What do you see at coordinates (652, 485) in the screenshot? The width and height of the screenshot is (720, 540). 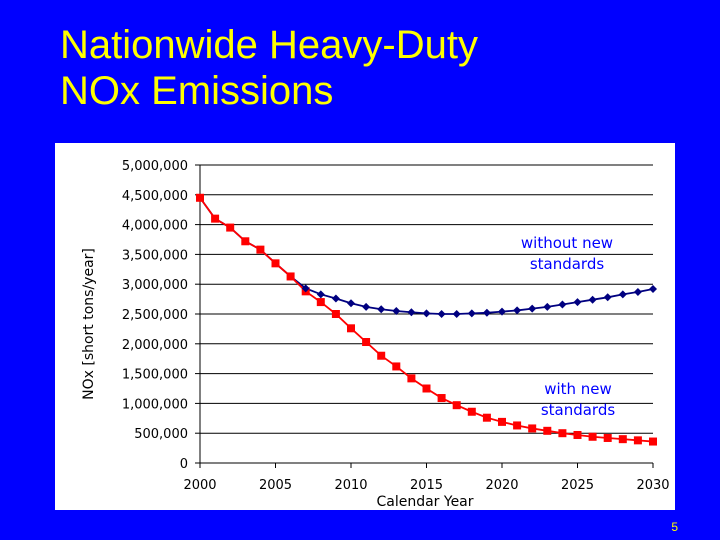 I see `x-tick-label: 2030` at bounding box center [652, 485].